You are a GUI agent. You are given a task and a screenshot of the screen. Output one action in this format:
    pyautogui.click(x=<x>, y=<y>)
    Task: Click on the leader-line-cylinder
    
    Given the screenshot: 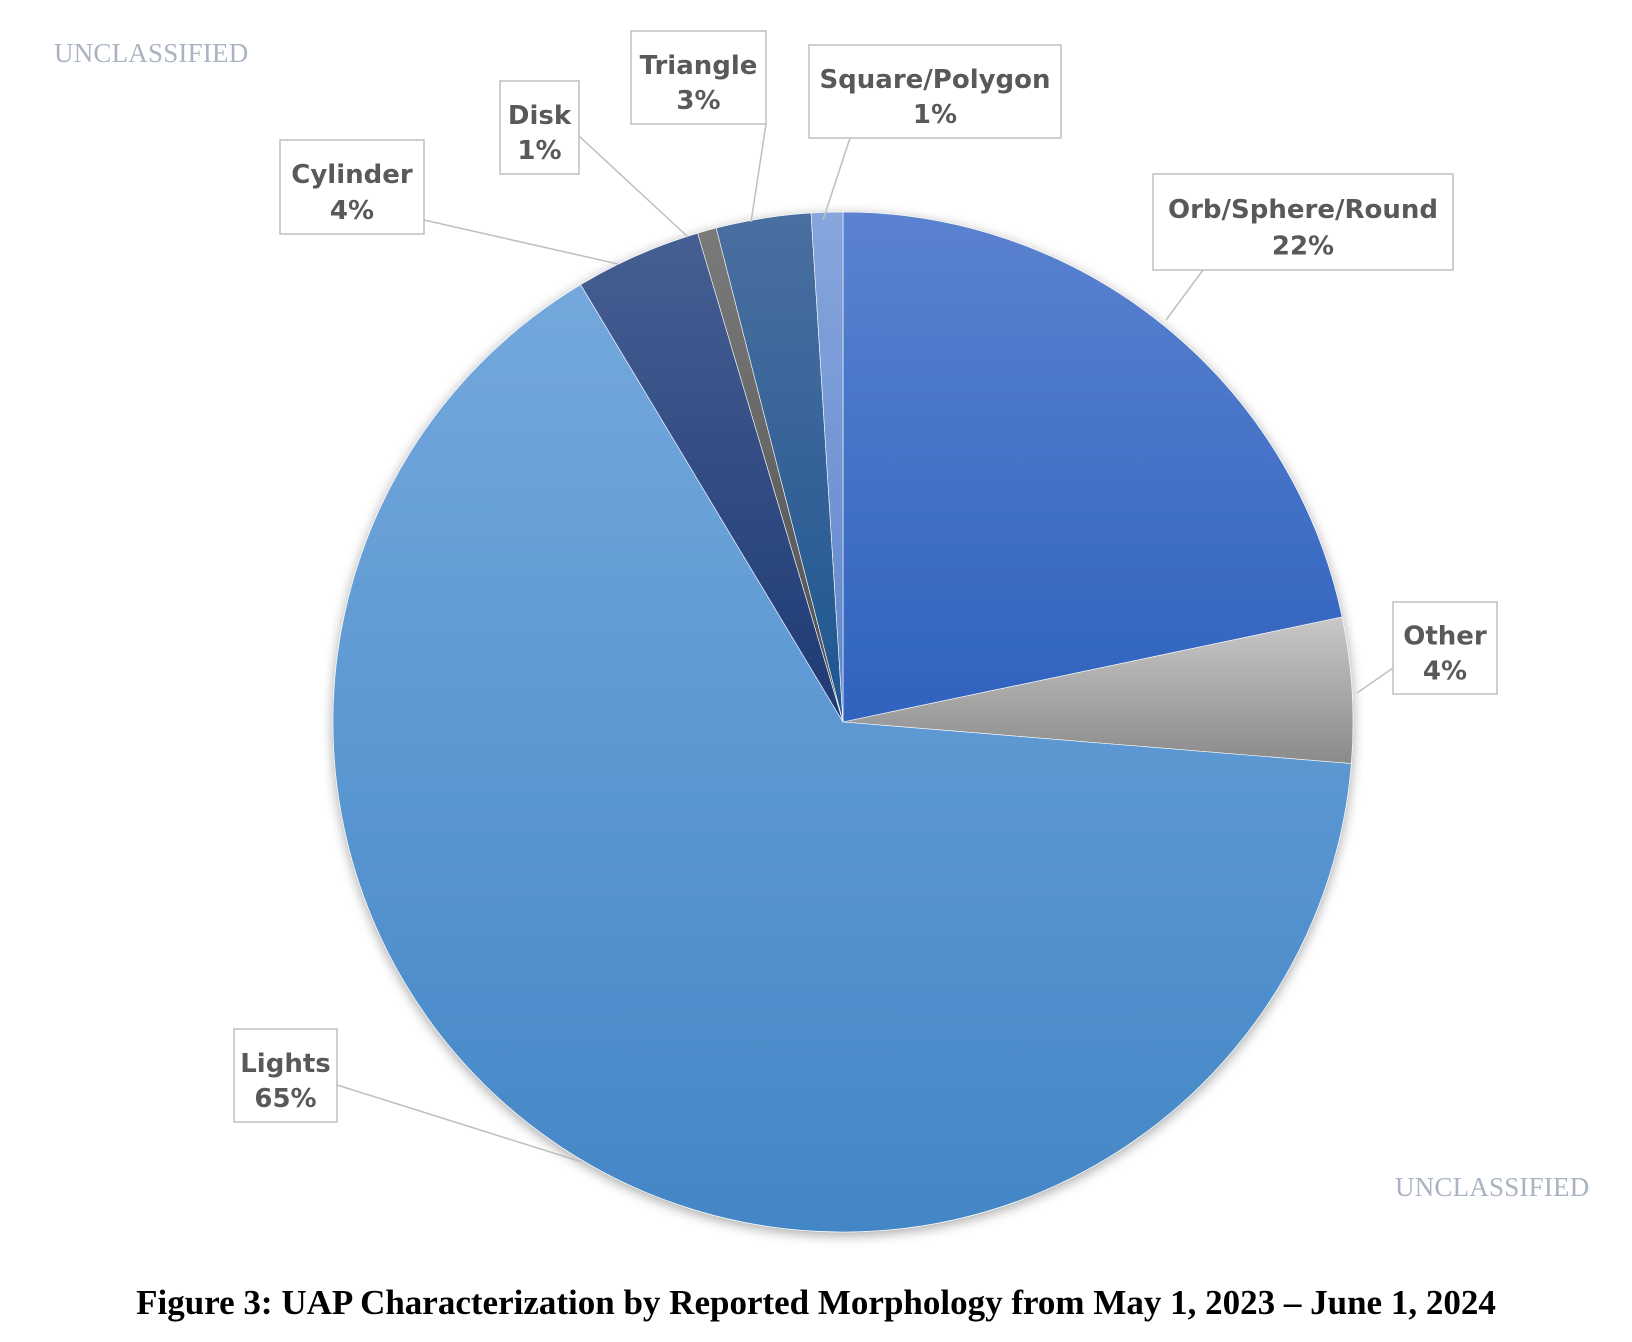 What is the action you would take?
    pyautogui.click(x=521, y=242)
    